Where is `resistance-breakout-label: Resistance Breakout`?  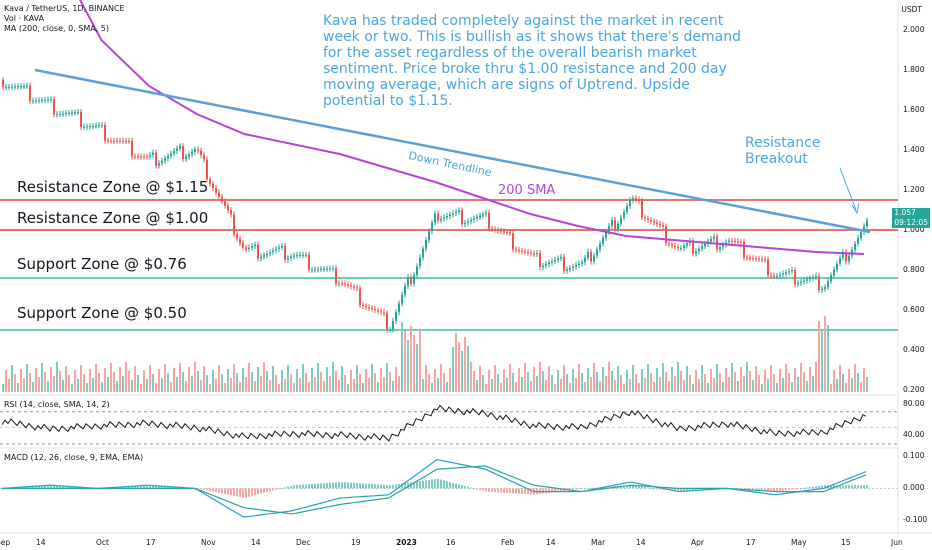
resistance-breakout-label: Resistance Breakout is located at coordinates (783, 151).